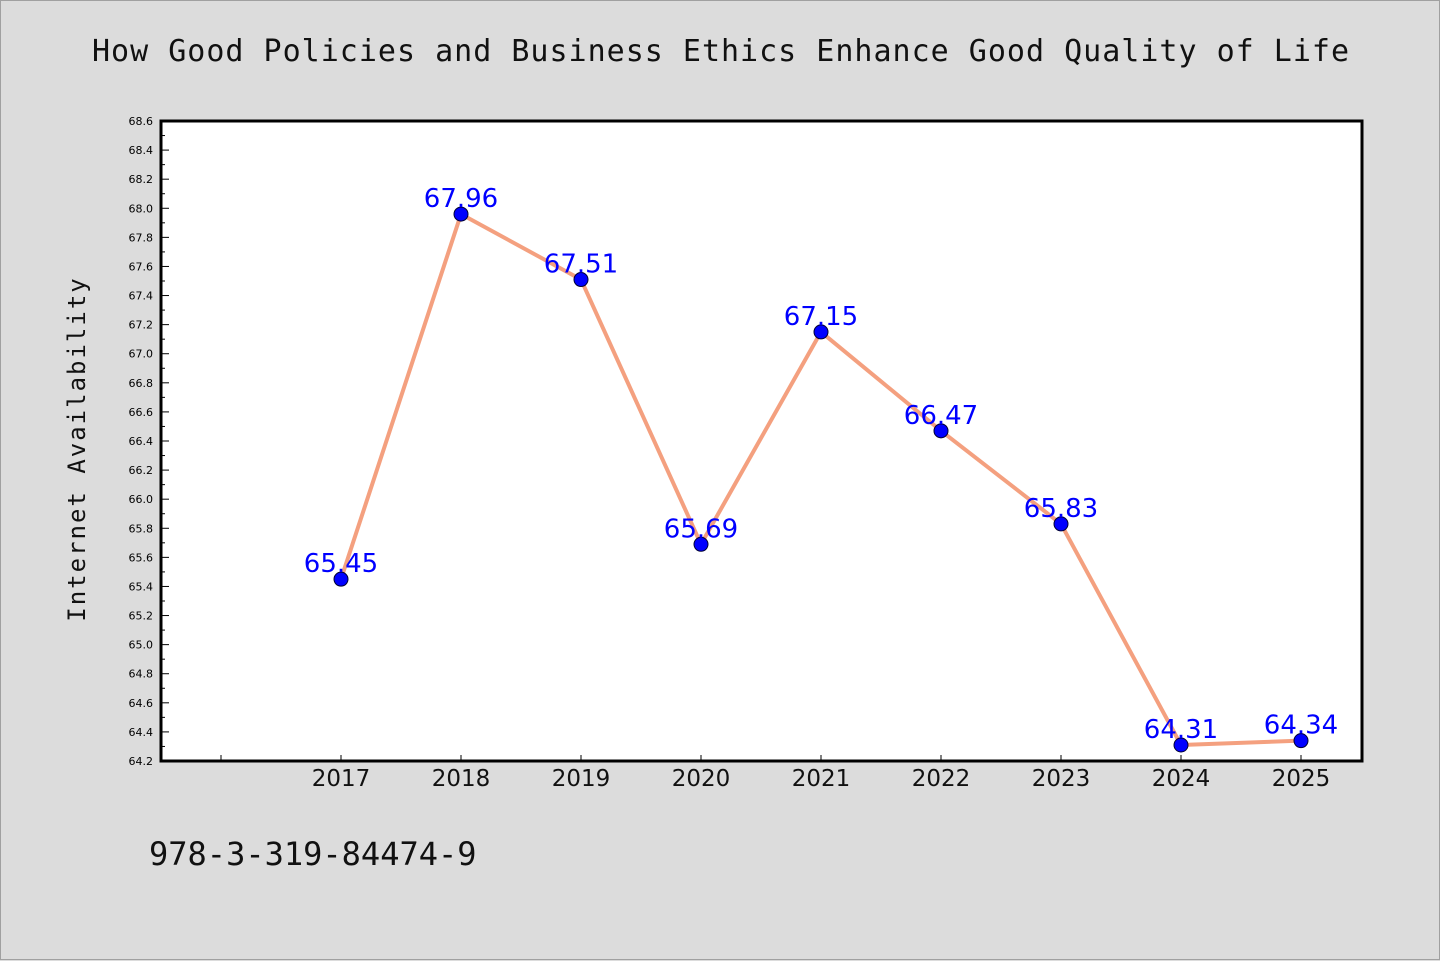 This screenshot has width=1440, height=961. What do you see at coordinates (1301, 779) in the screenshot?
I see `x-tick-label: 2025` at bounding box center [1301, 779].